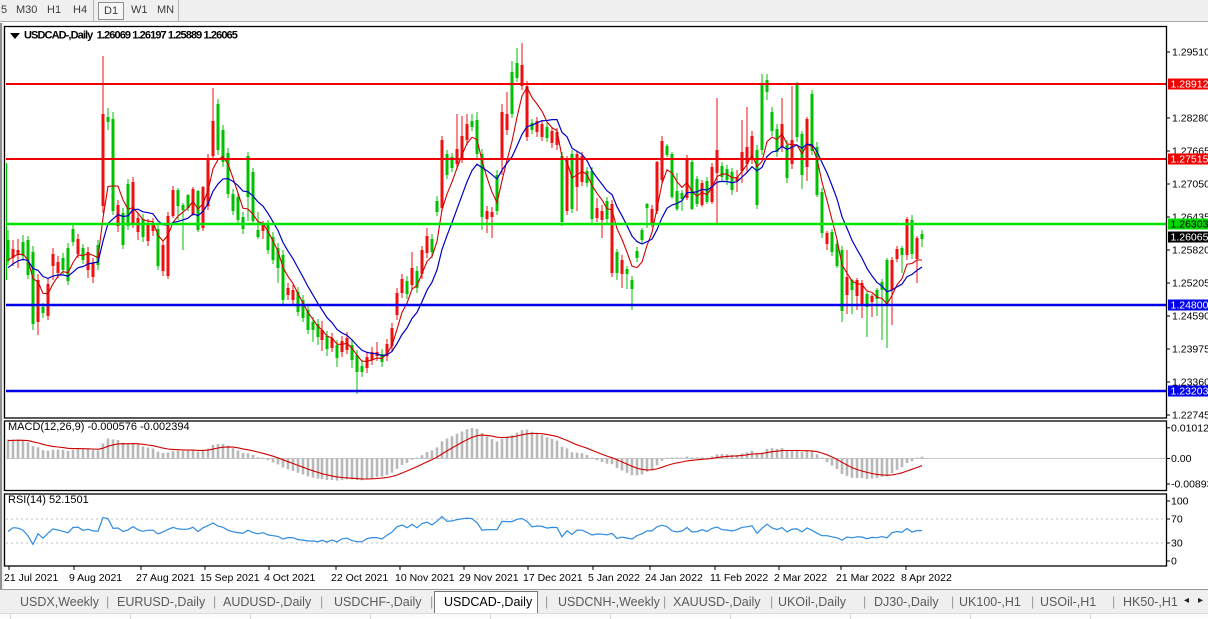 Image resolution: width=1208 pixels, height=619 pixels. Describe the element at coordinates (1190, 251) in the screenshot. I see `svg-text: 1.25820` at that location.